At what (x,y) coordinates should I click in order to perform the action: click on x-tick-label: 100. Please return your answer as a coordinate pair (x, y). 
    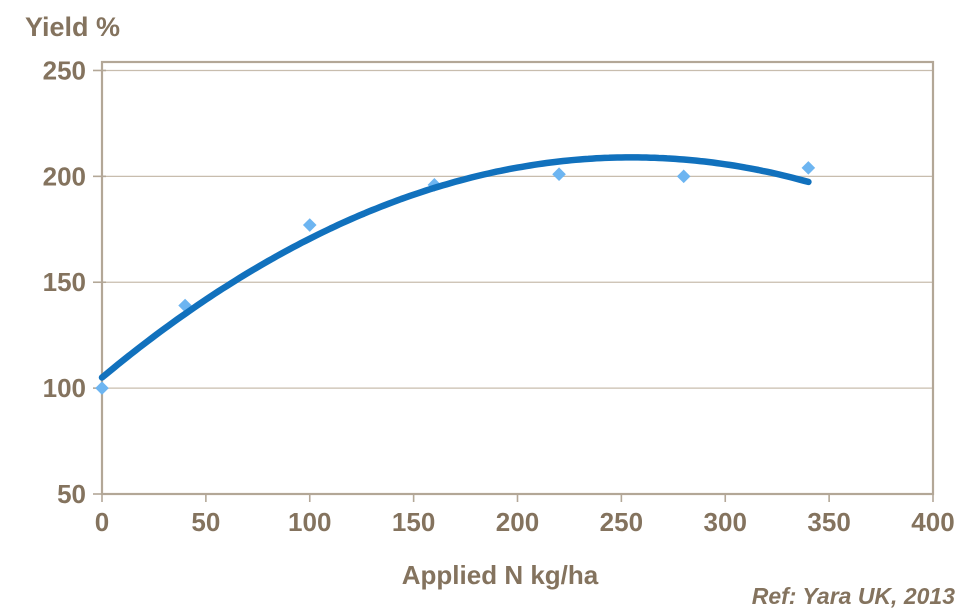
    Looking at the image, I should click on (309, 522).